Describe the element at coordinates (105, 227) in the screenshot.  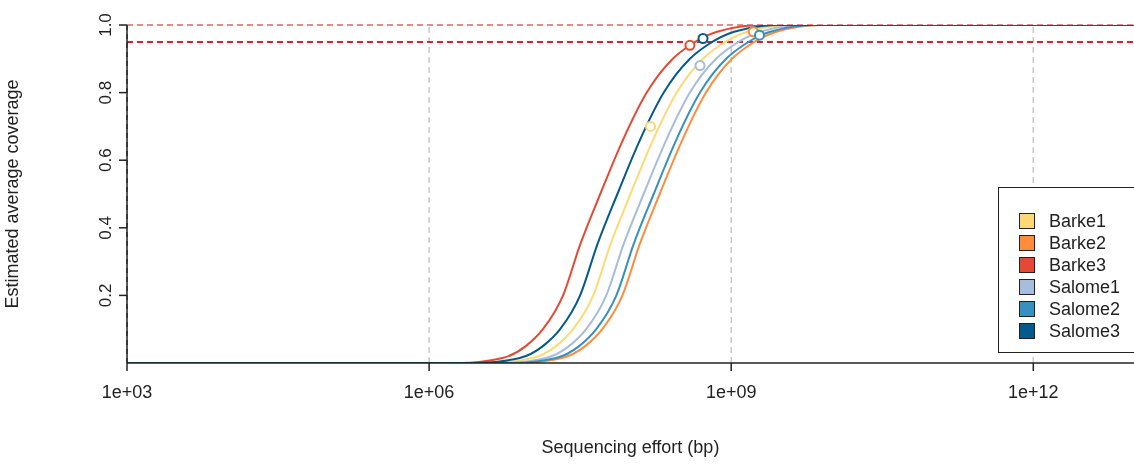
I see `y-tick-label: 0.4` at that location.